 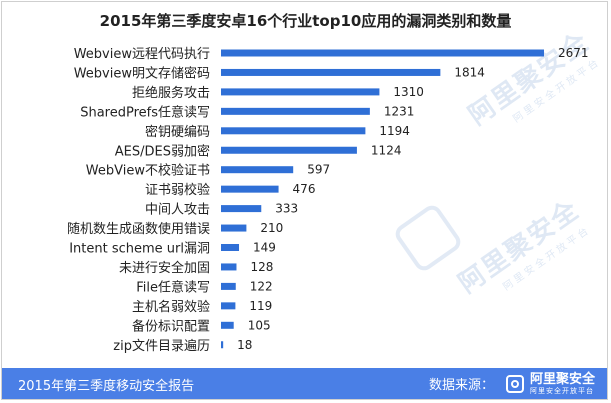 I want to click on category-label: 证书弱校验, so click(x=177, y=190).